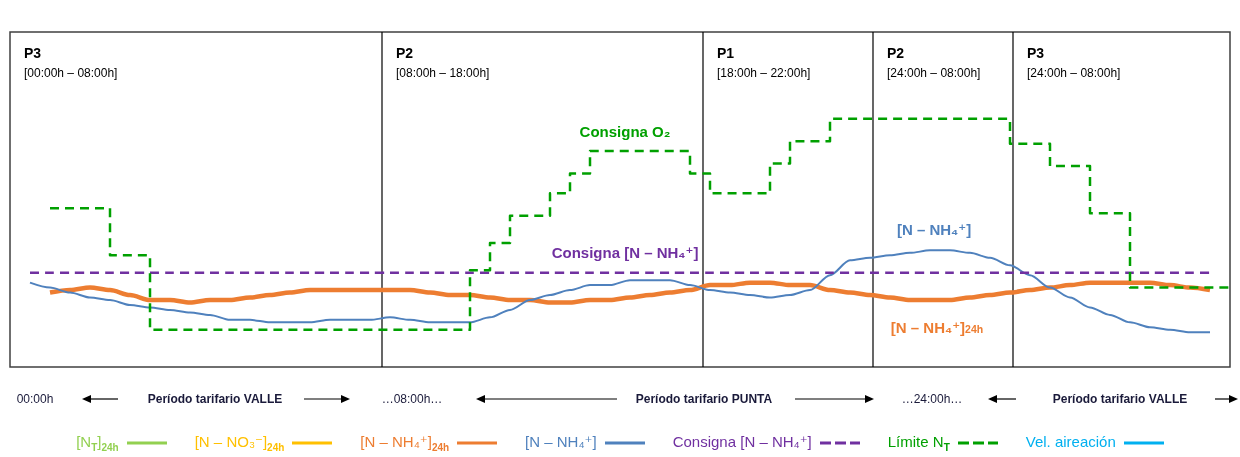  Describe the element at coordinates (97, 443) in the screenshot. I see `legend-label: [N$_{T}$]$_{24h}$` at that location.